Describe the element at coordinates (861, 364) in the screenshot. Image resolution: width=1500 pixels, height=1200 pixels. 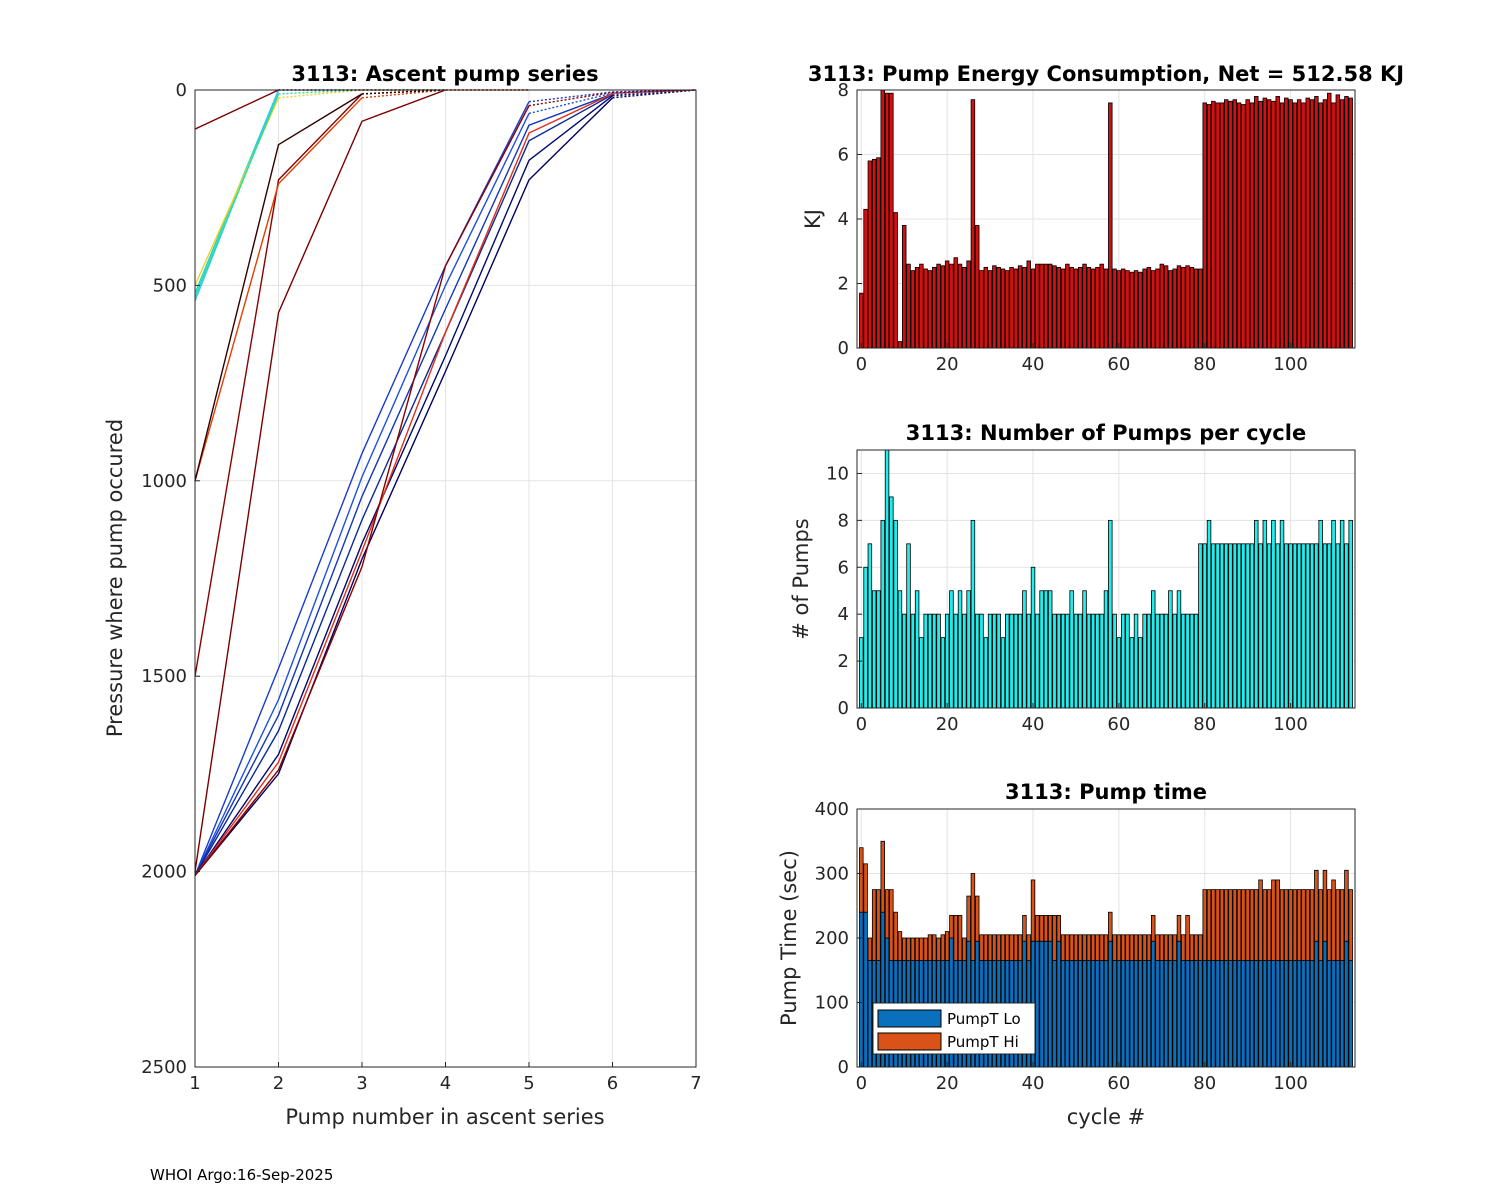
I see `energy-xtick-label: 0` at that location.